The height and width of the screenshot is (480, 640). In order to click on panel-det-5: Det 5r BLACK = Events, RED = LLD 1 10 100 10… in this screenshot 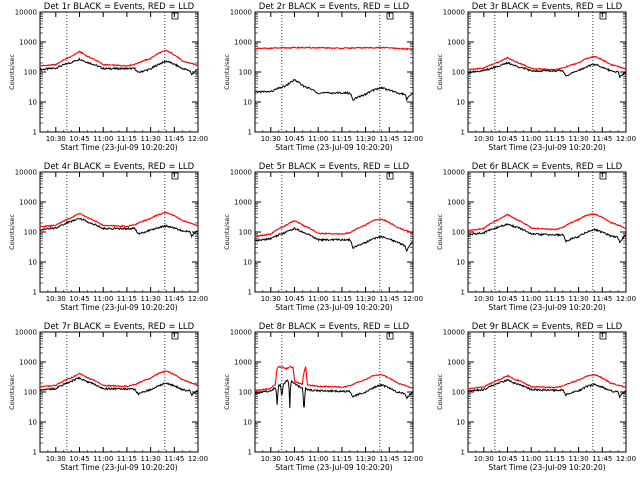, I will do `click(323, 237)`.